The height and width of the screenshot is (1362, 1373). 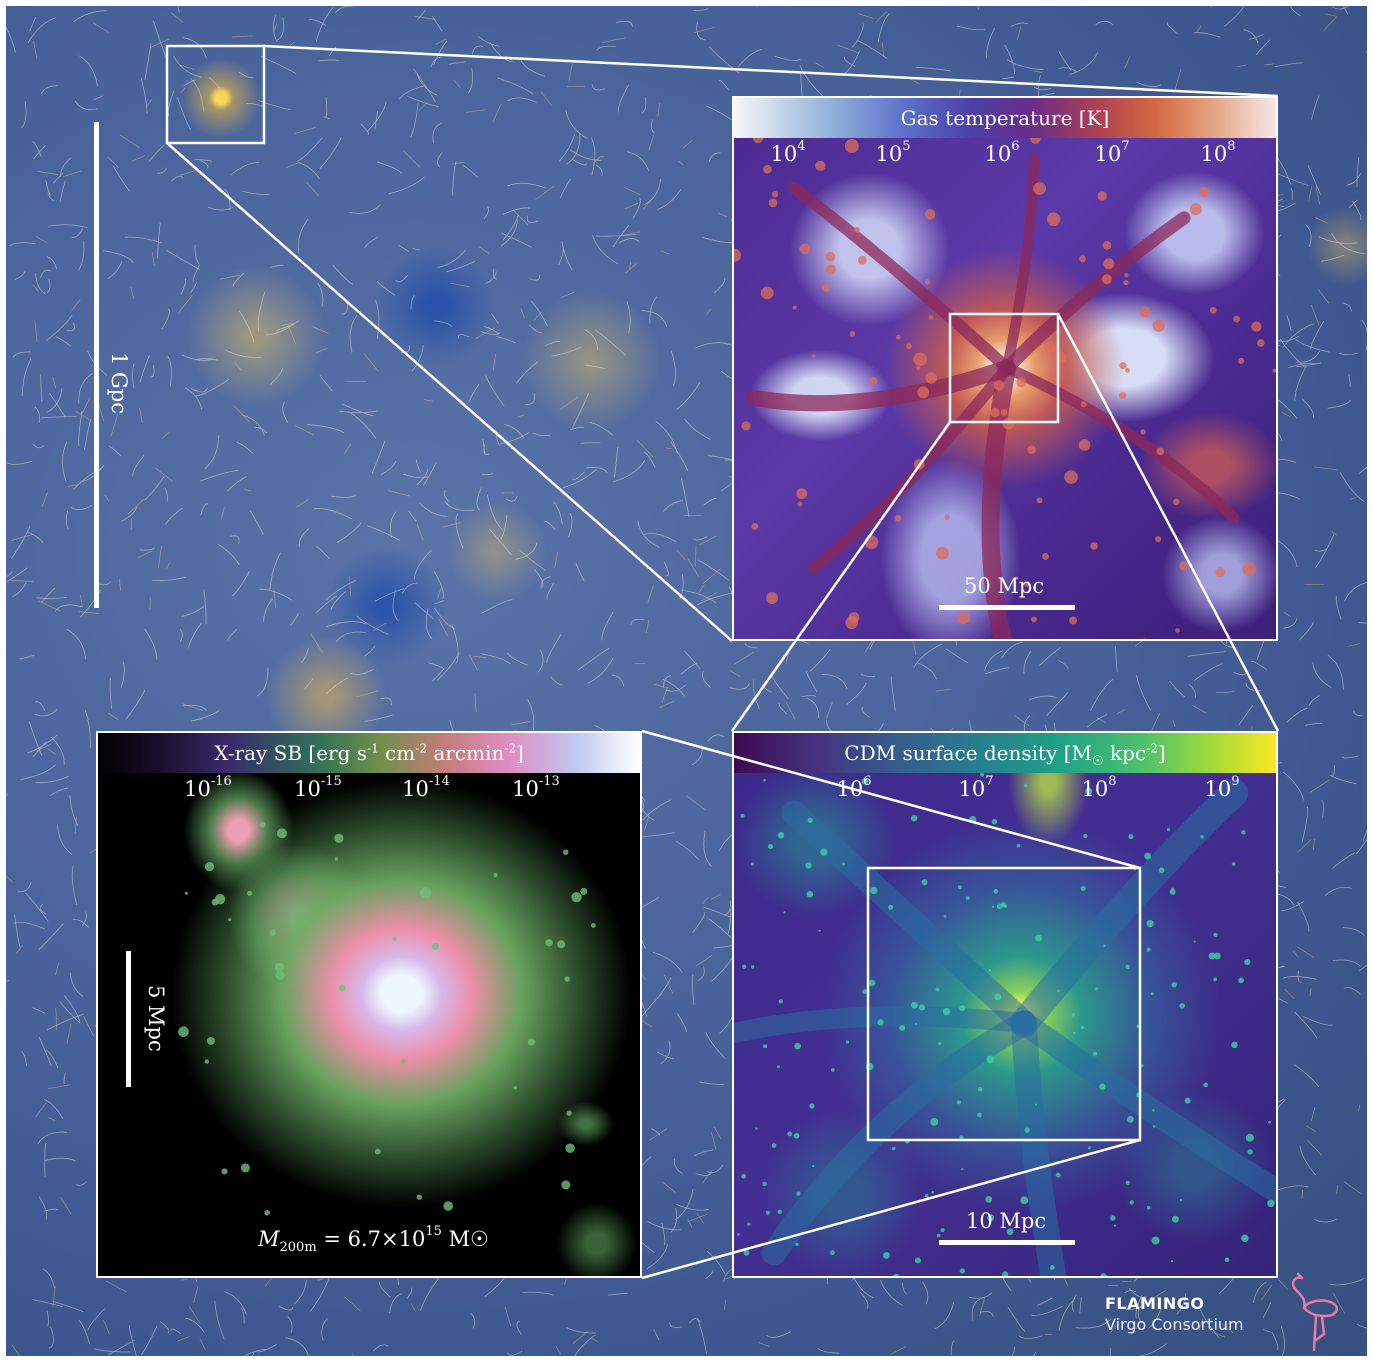 I want to click on cdm-scale-bar, so click(x=1007, y=1242).